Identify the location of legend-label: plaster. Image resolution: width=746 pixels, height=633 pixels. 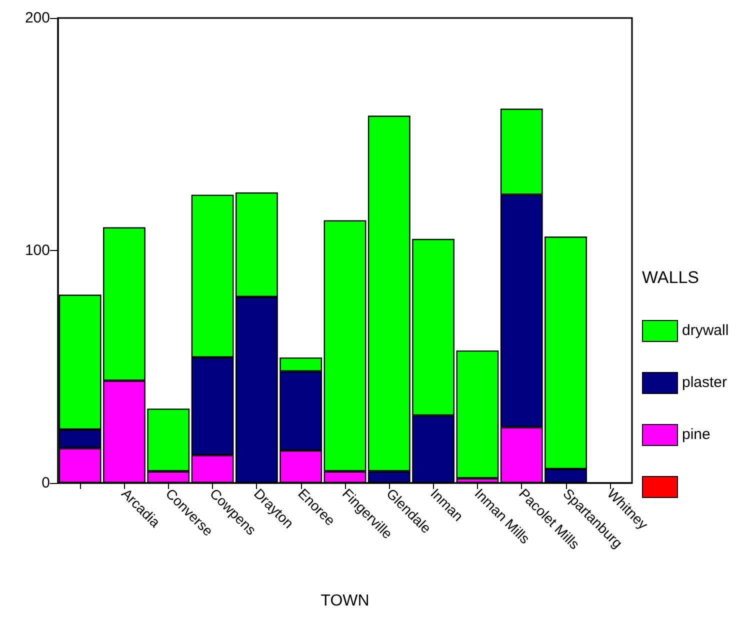
(705, 382).